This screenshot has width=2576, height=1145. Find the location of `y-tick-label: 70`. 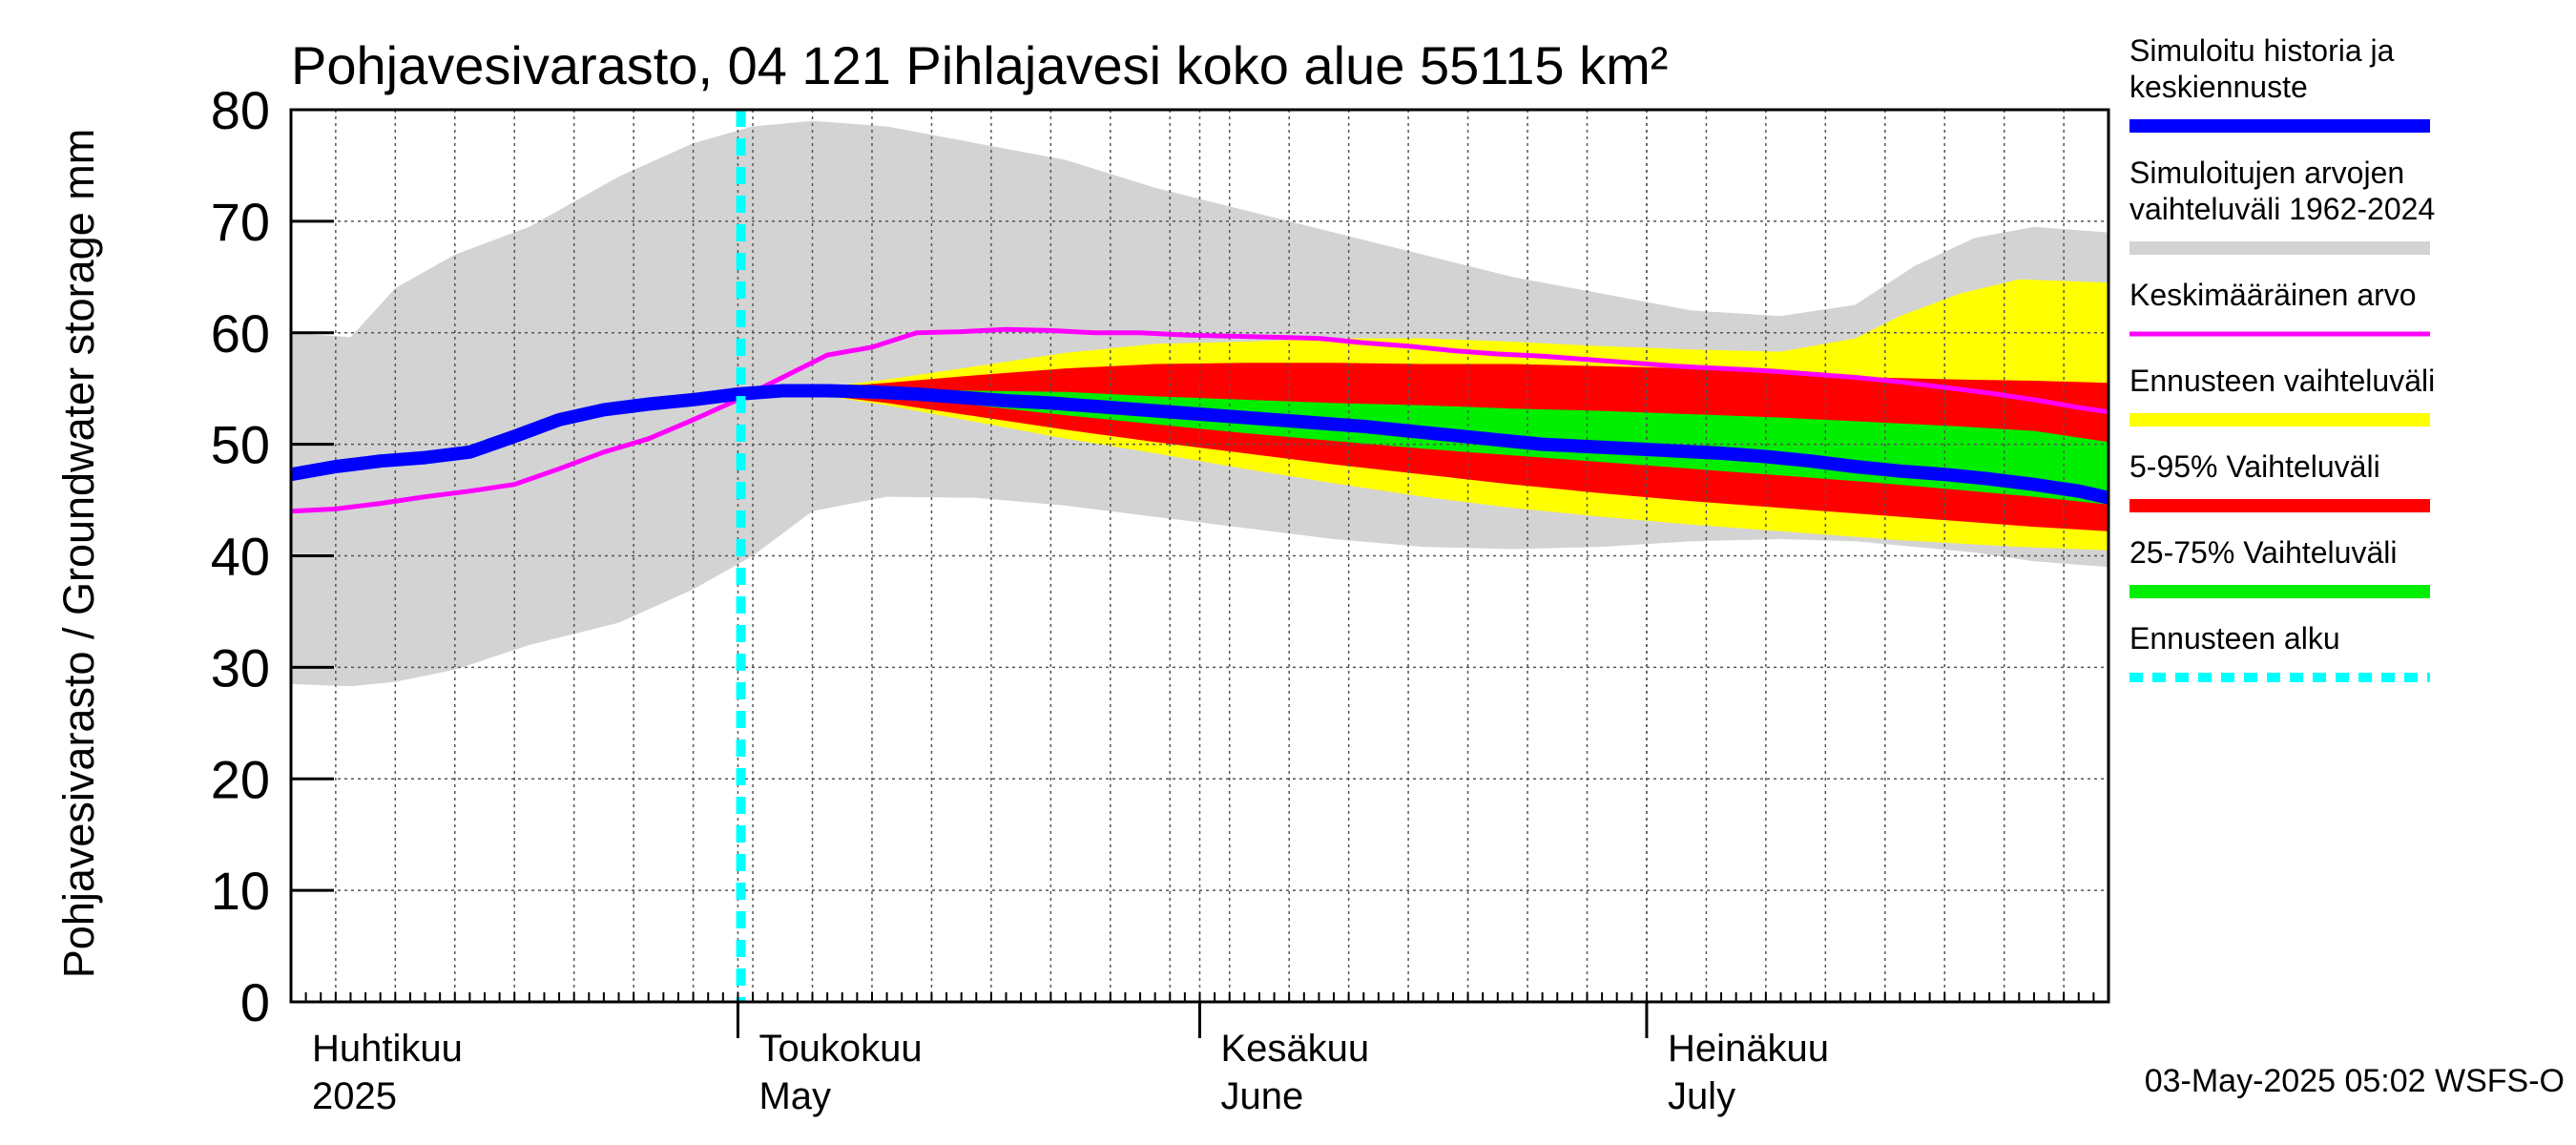

y-tick-label: 70 is located at coordinates (240, 222).